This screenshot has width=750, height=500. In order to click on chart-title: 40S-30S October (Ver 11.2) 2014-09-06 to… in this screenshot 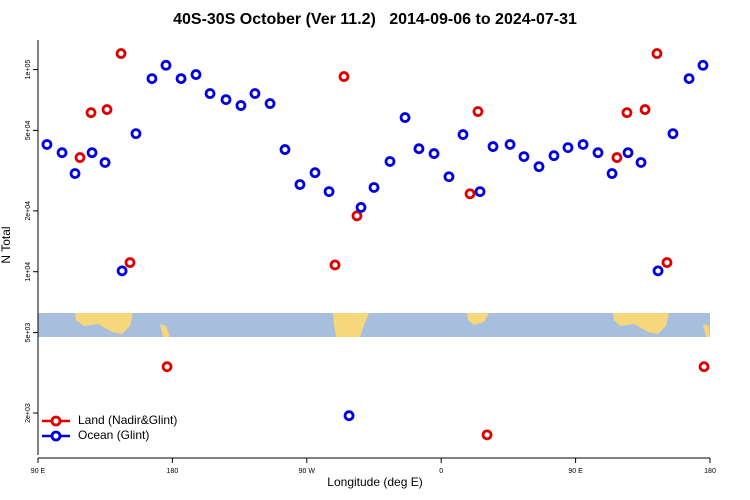, I will do `click(375, 19)`.